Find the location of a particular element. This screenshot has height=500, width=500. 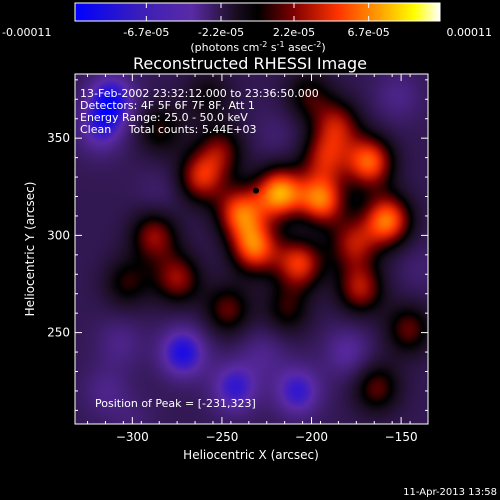

peak-marker is located at coordinates (255, 190).